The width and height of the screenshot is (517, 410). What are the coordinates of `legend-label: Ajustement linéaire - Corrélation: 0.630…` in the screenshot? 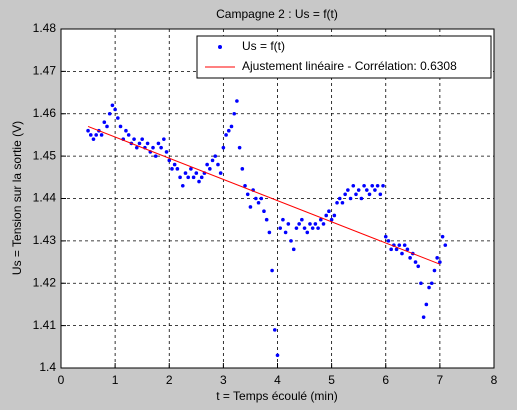 It's located at (349, 66).